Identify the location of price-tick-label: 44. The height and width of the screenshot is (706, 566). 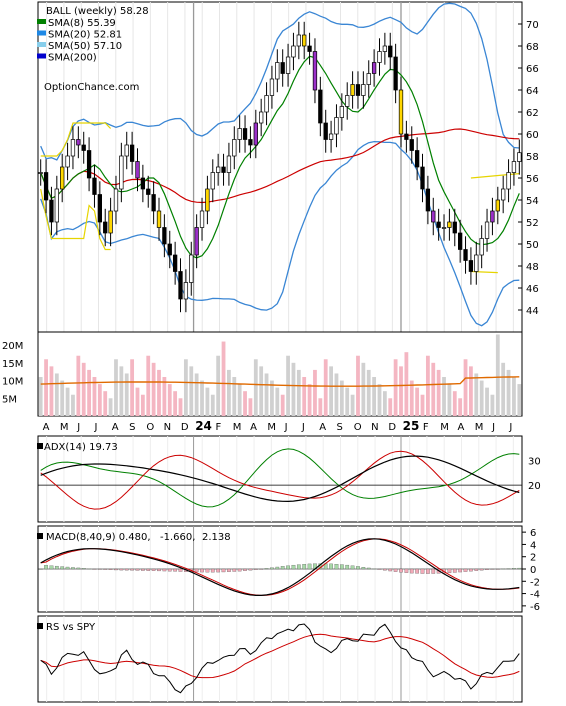
(532, 311).